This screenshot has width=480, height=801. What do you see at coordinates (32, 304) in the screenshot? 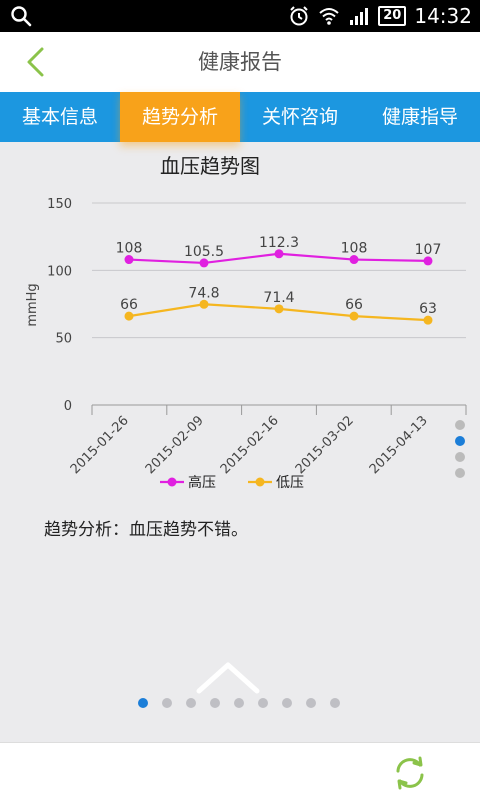
I see `y-axis-label: mmHg` at bounding box center [32, 304].